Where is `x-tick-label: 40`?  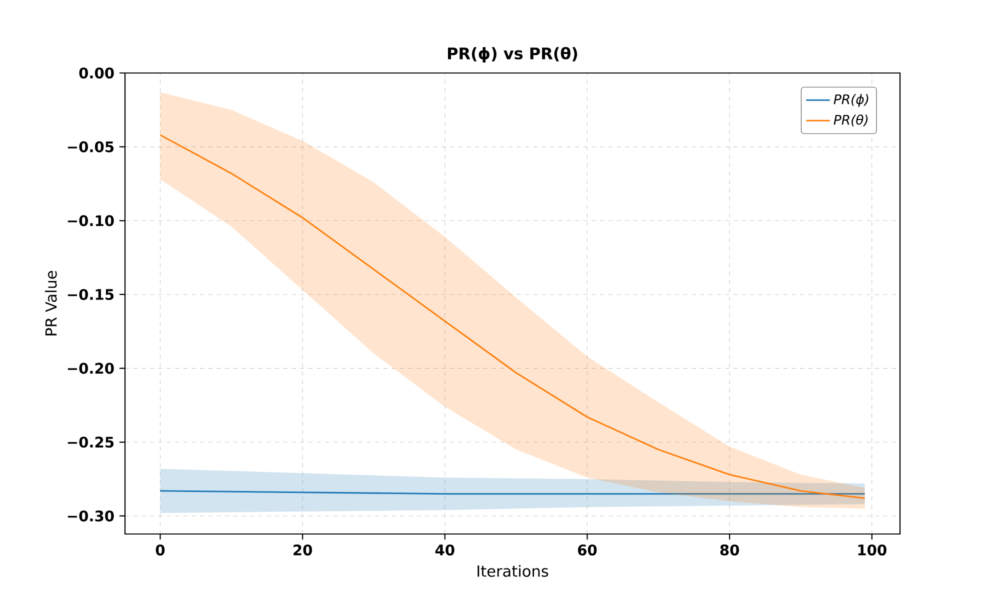
x-tick-label: 40 is located at coordinates (444, 550).